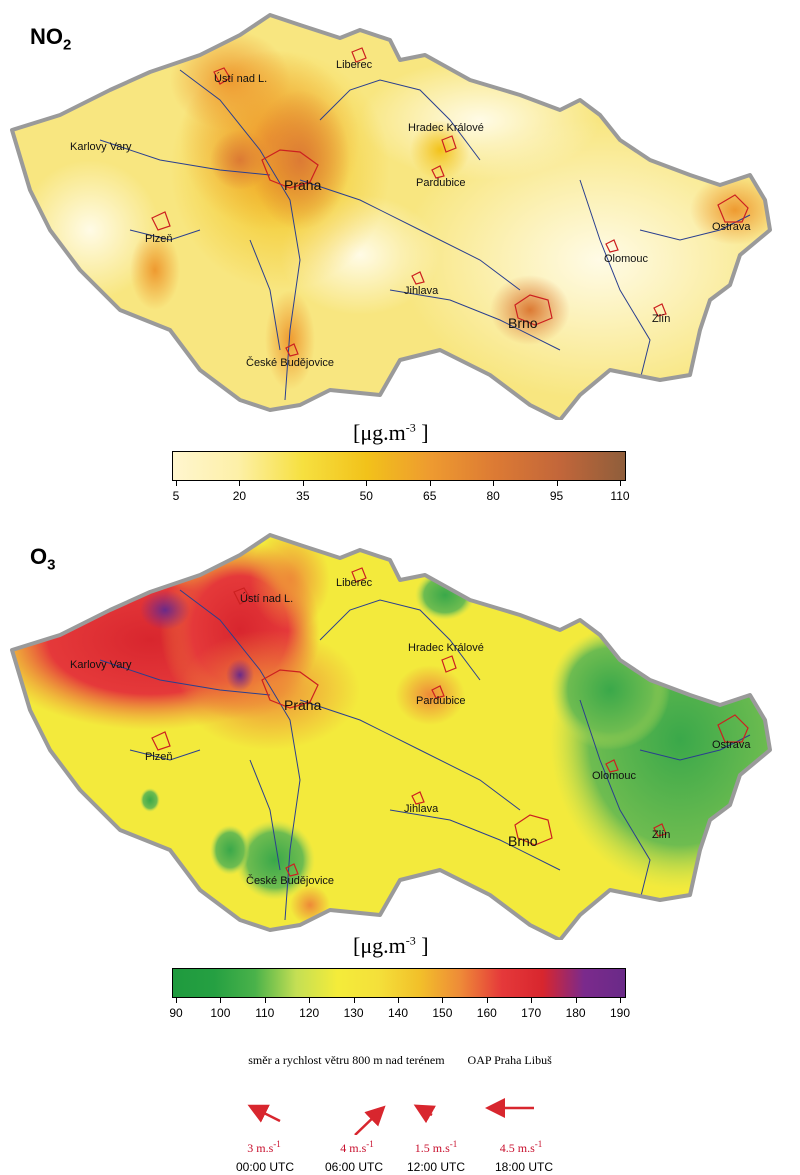  What do you see at coordinates (521, 1147) in the screenshot?
I see `wind-speed-1800: 4.5 m.s-1` at bounding box center [521, 1147].